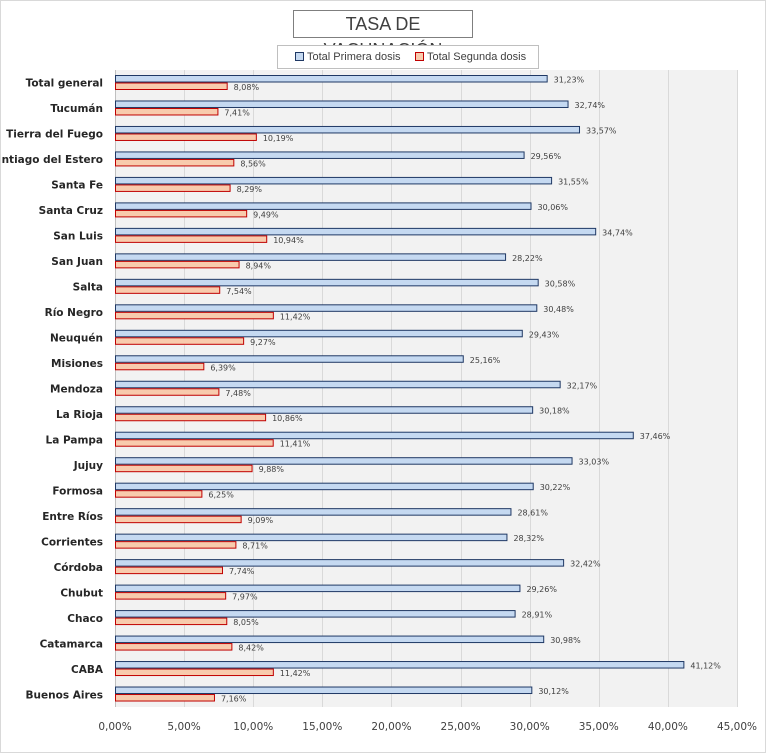 This screenshot has width=766, height=754. I want to click on bar-segunda-cordoba, so click(169, 570).